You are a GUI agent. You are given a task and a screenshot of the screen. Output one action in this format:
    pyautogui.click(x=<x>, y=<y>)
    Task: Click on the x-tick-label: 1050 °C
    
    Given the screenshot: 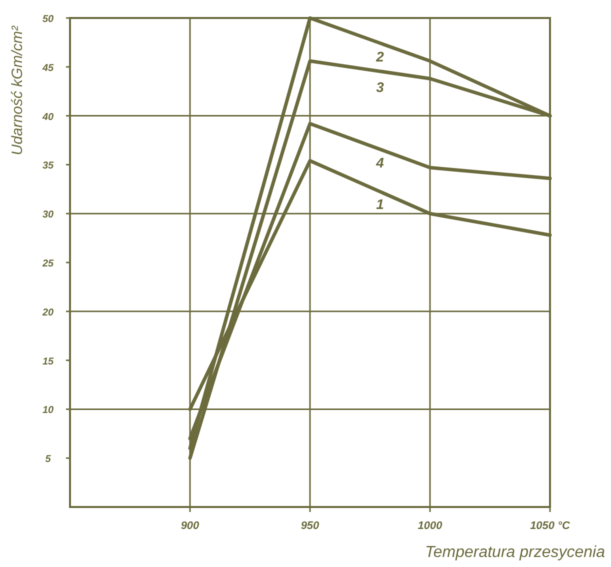 What is the action you would take?
    pyautogui.click(x=550, y=526)
    